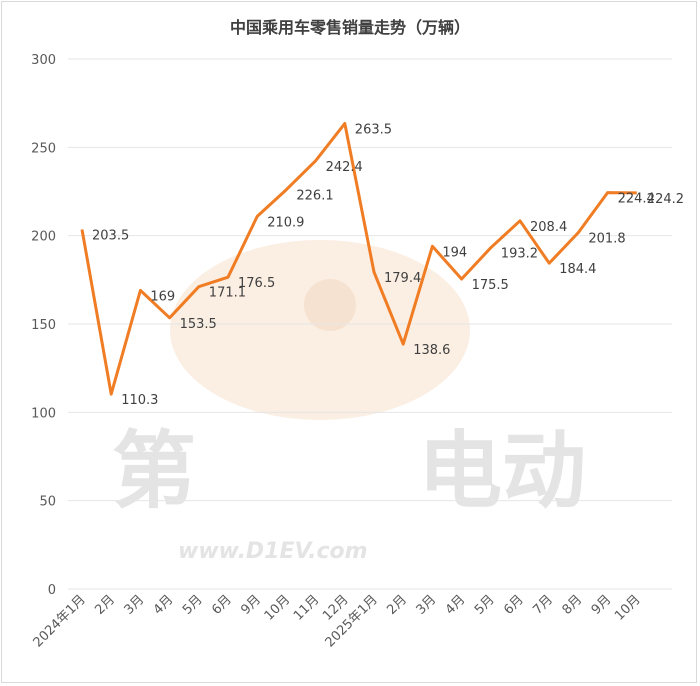  Describe the element at coordinates (490, 285) in the screenshot. I see `data-label: 175.5` at that location.